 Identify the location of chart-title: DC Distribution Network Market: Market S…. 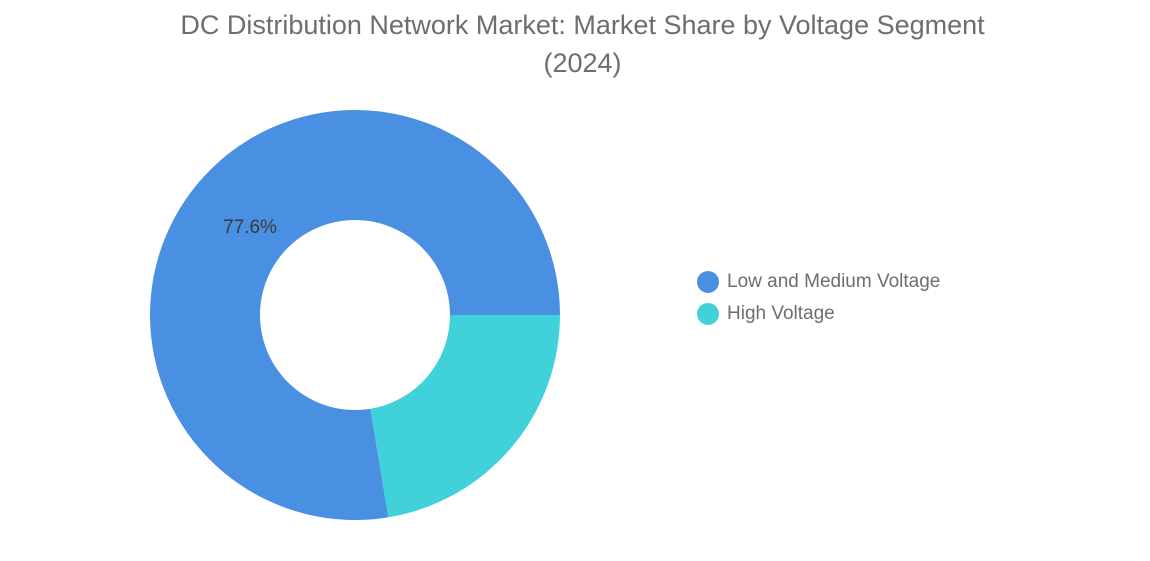
(575, 44).